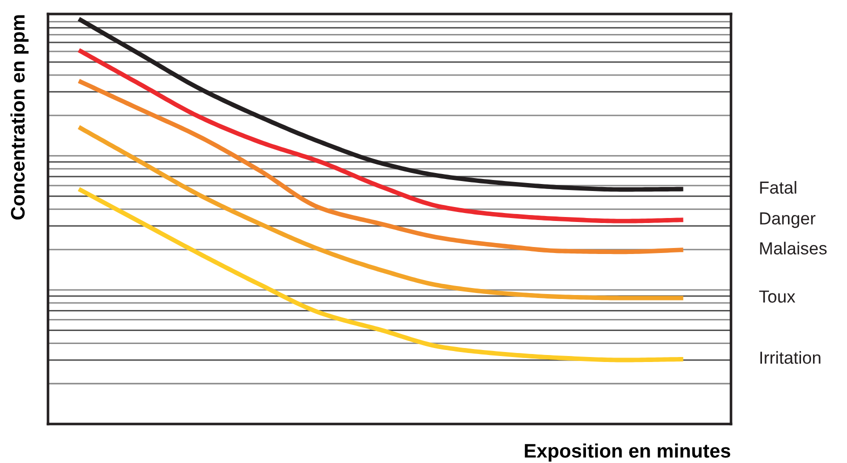 The width and height of the screenshot is (847, 463). I want to click on text: Fatal, so click(778, 187).